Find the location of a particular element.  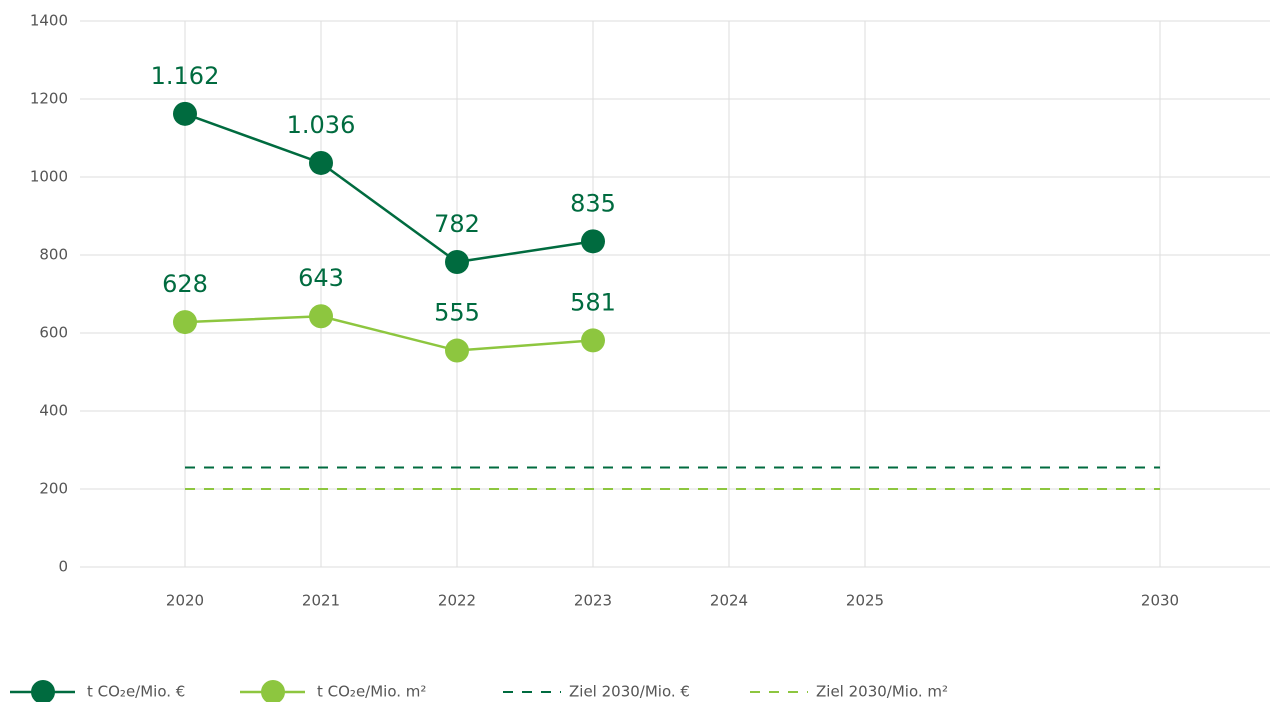

x-tick-label: 2025 is located at coordinates (865, 601).